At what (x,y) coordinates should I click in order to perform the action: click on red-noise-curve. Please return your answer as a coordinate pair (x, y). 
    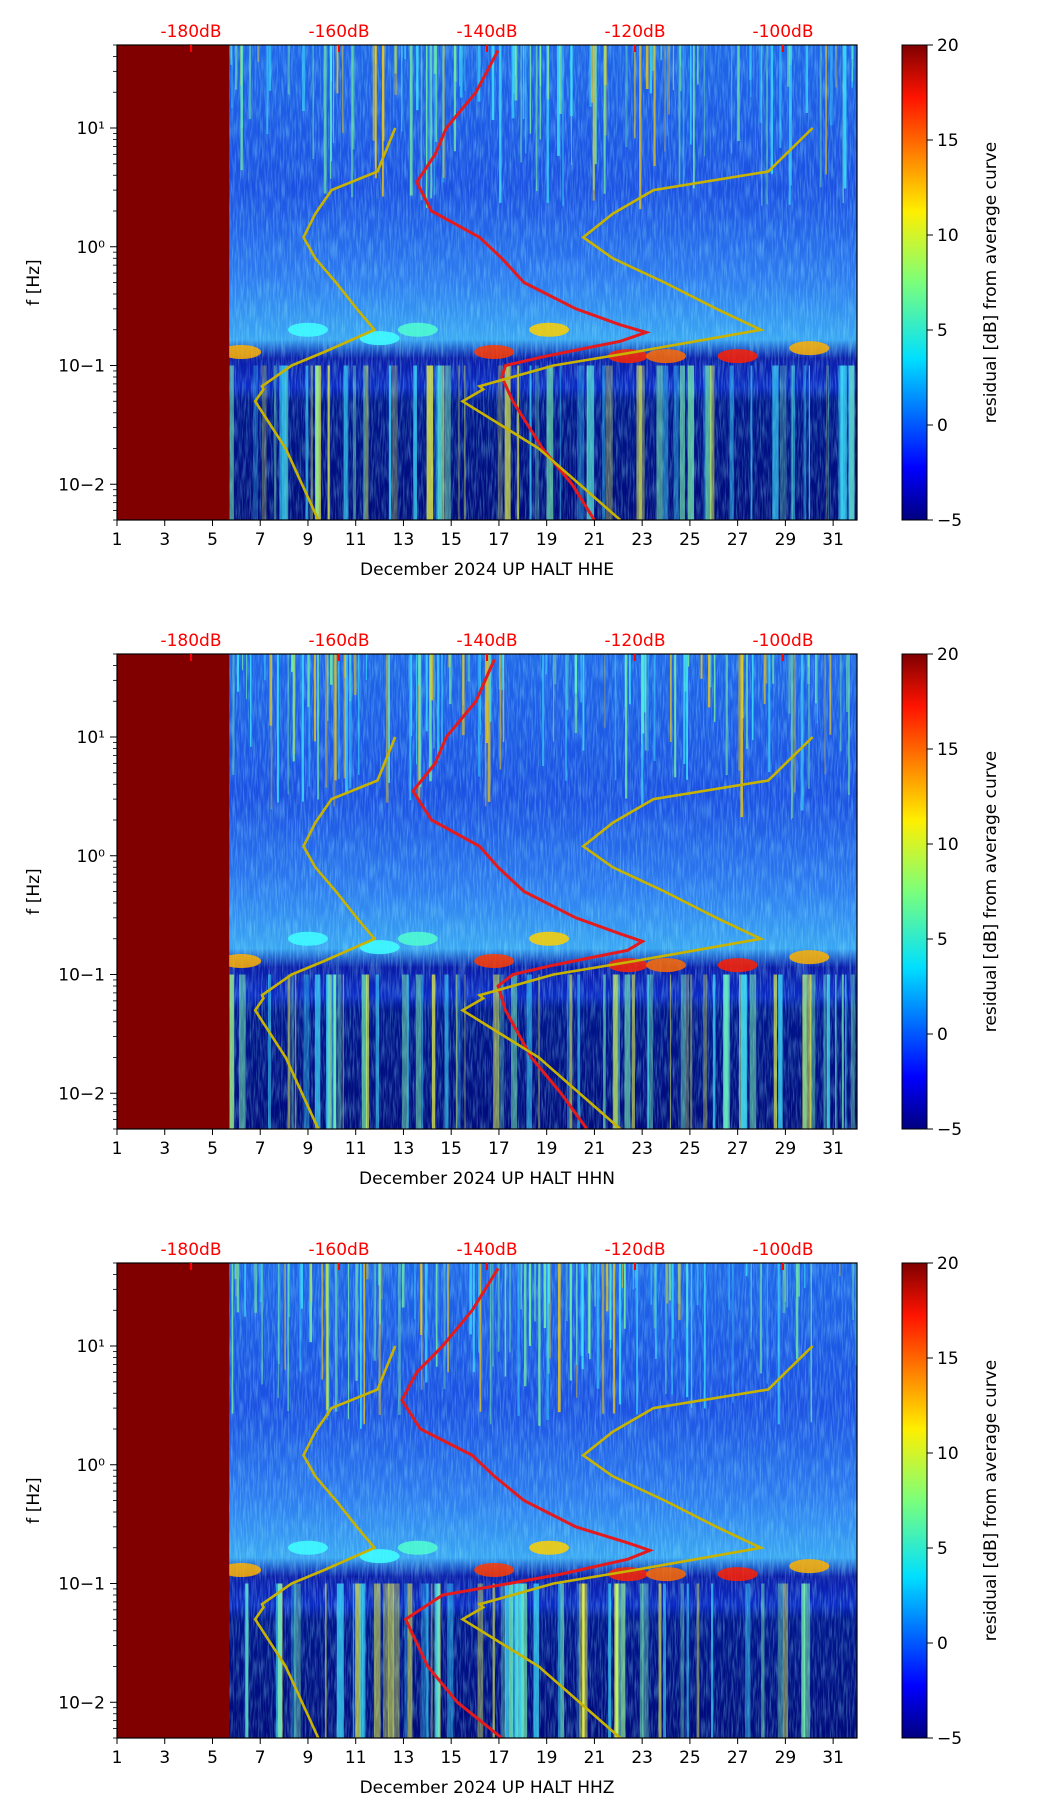
    Looking at the image, I should click on (528, 893).